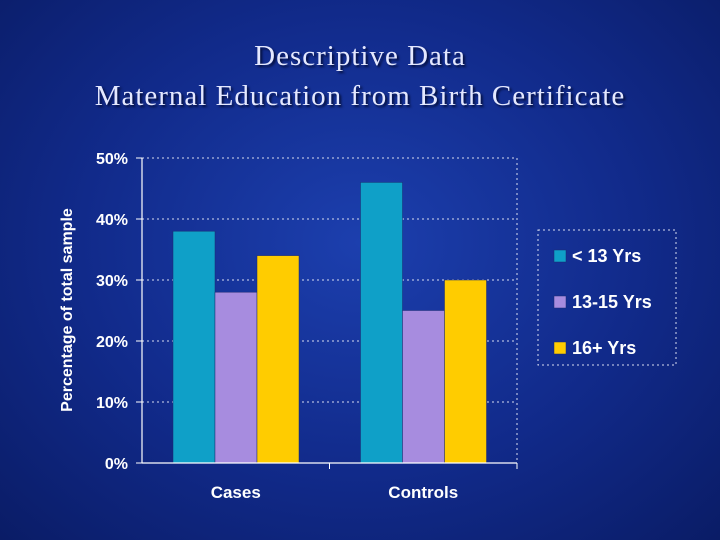 Image resolution: width=720 pixels, height=540 pixels. What do you see at coordinates (612, 302) in the screenshot?
I see `legend-label: 13-15 Yrs` at bounding box center [612, 302].